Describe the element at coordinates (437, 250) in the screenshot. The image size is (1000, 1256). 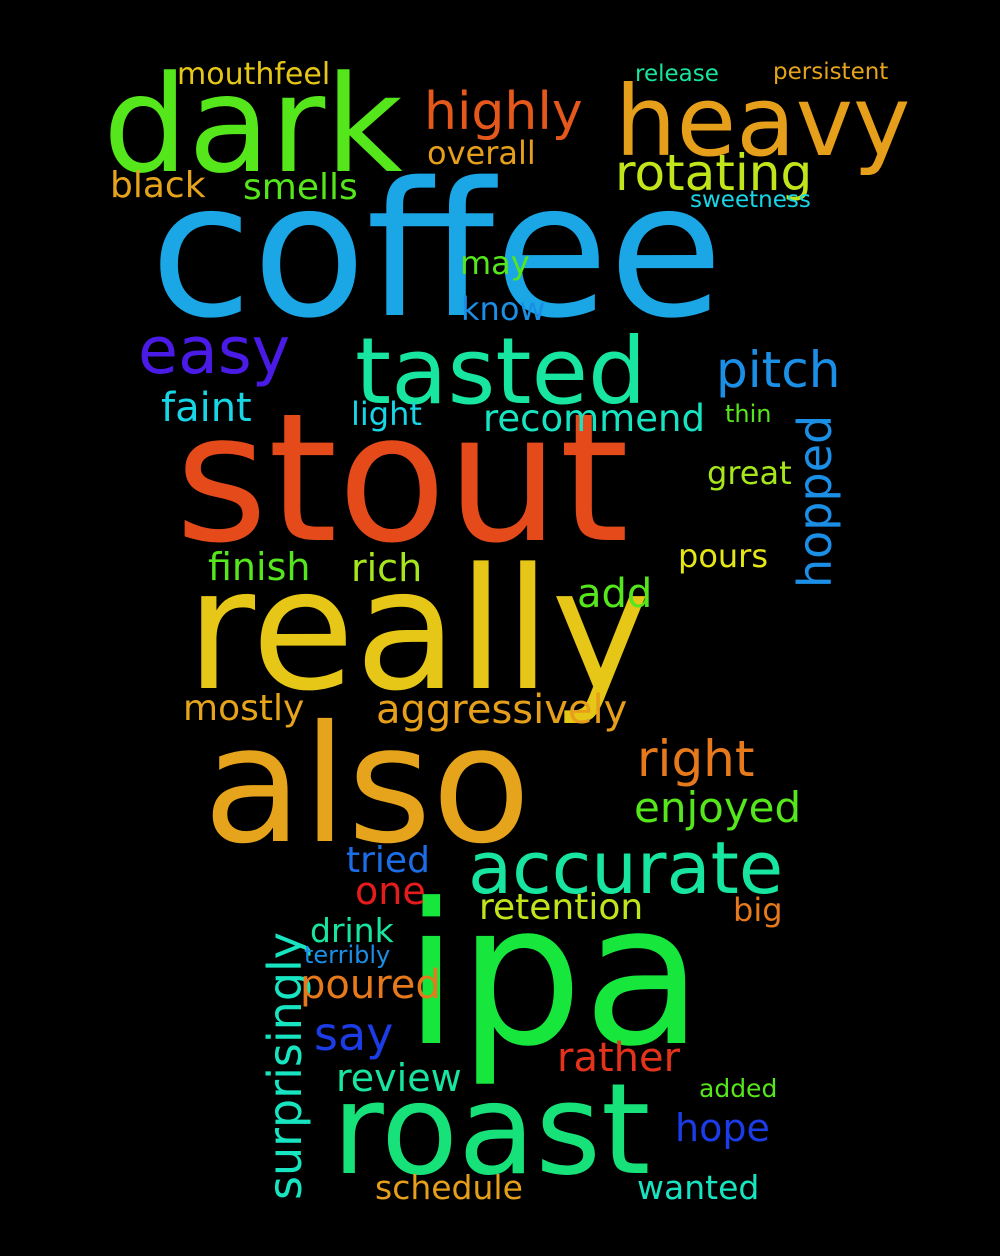
I see `word-coffee: coffee` at that location.